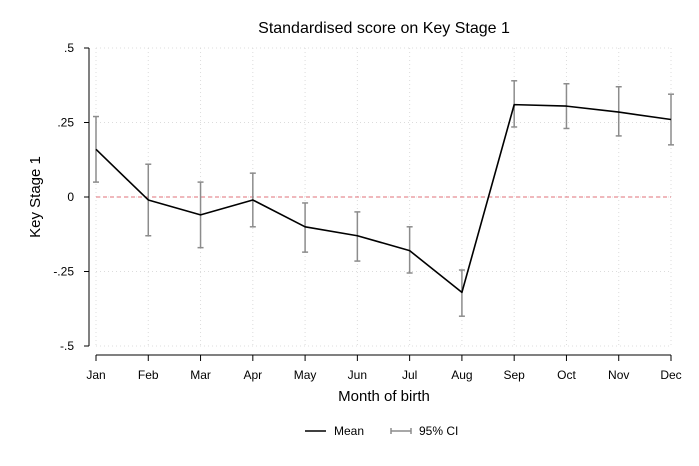 This screenshot has height=466, width=699. What do you see at coordinates (357, 375) in the screenshot?
I see `x-tick-label: Jun` at bounding box center [357, 375].